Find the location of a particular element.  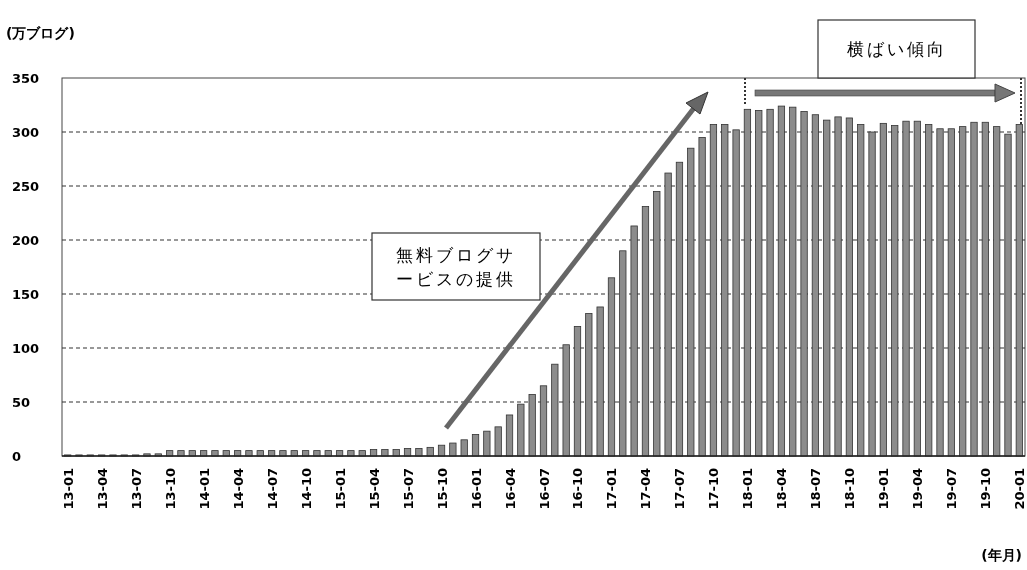

x-tick-label: 17-10 is located at coordinates (714, 489).